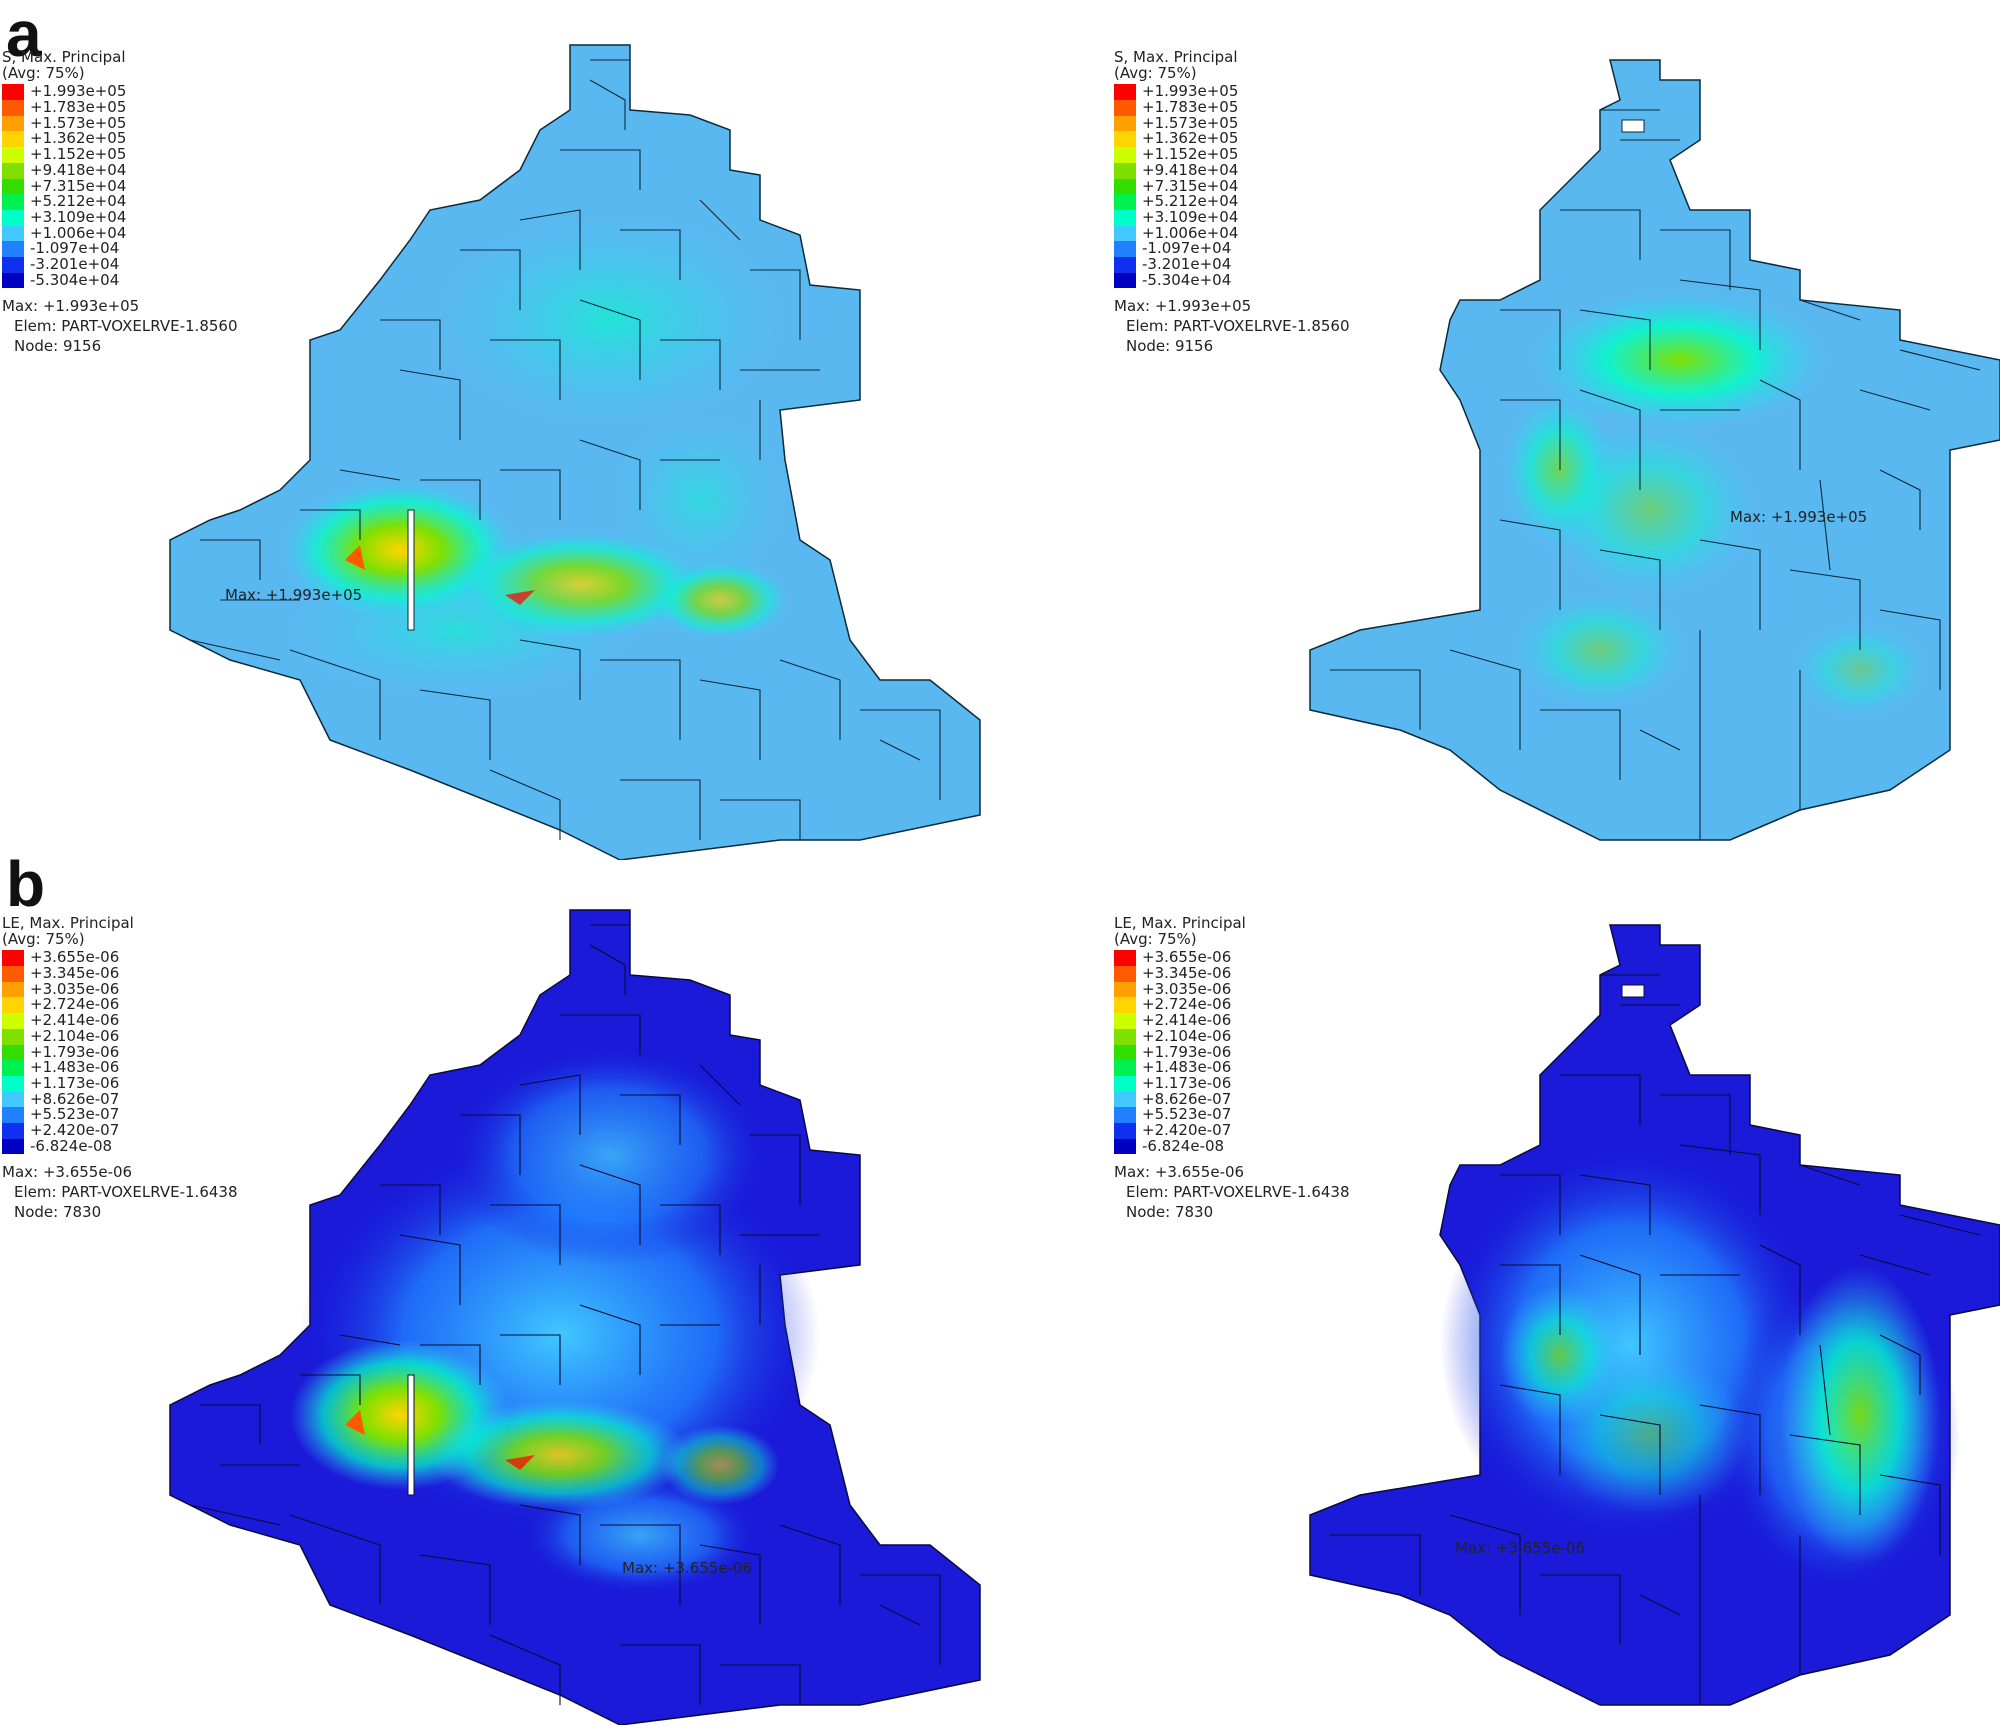  Describe the element at coordinates (78, 216) in the screenshot. I see `scale-tick-label: +3.109e+04` at that location.